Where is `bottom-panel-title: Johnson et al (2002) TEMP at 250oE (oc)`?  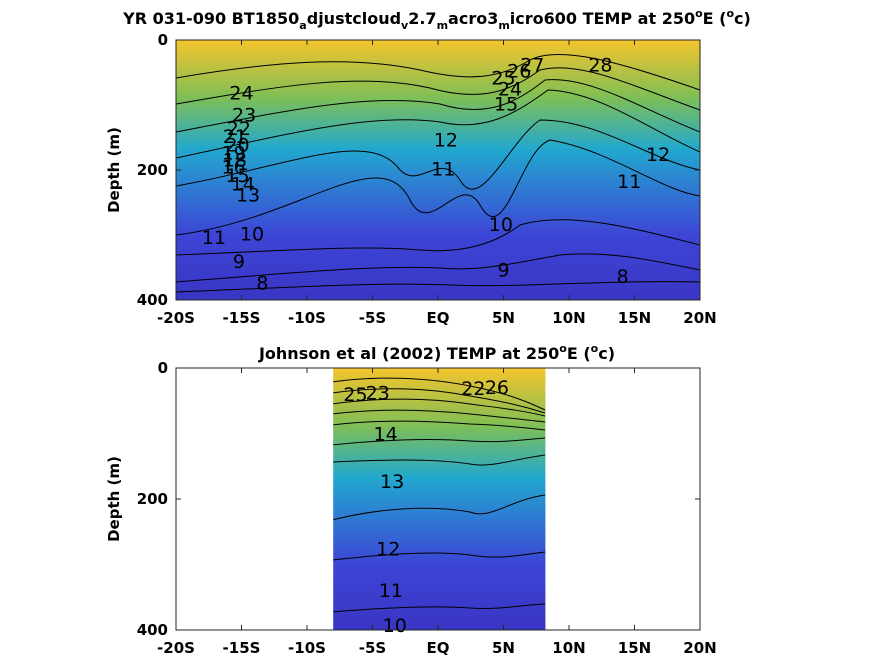
bottom-panel-title: Johnson et al (2002) TEMP at 250oE (oc) is located at coordinates (436, 352).